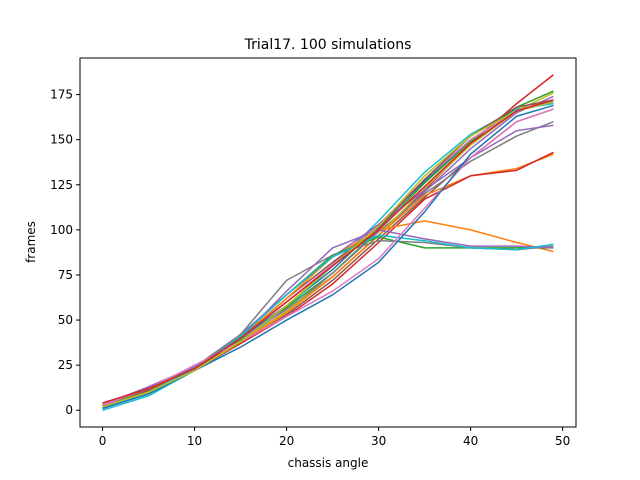 The image size is (640, 480). Describe the element at coordinates (103, 441) in the screenshot. I see `x-tick-label: 0` at that location.